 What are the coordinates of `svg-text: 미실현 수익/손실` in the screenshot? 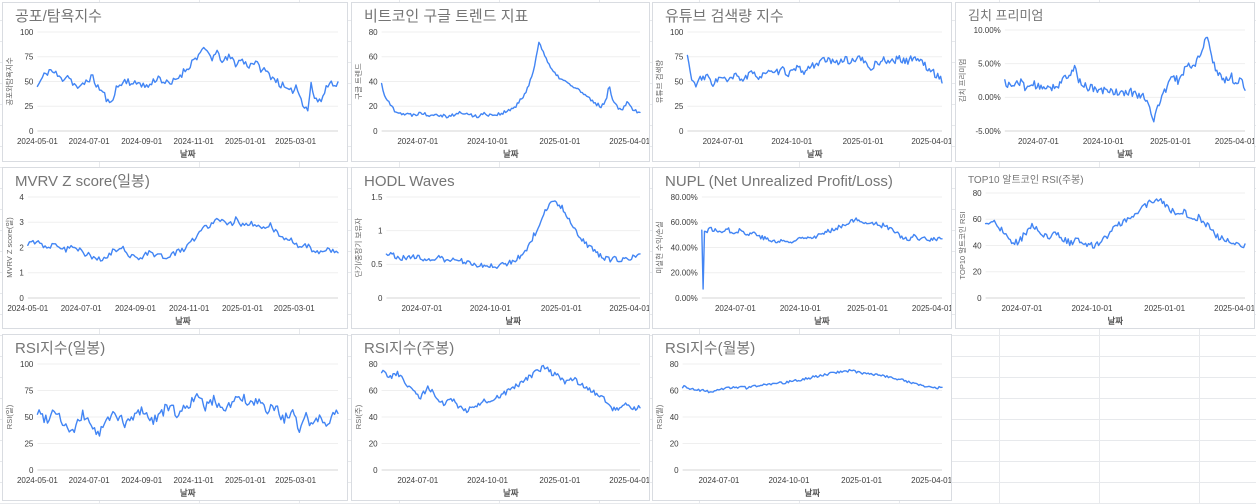 It's located at (659, 247).